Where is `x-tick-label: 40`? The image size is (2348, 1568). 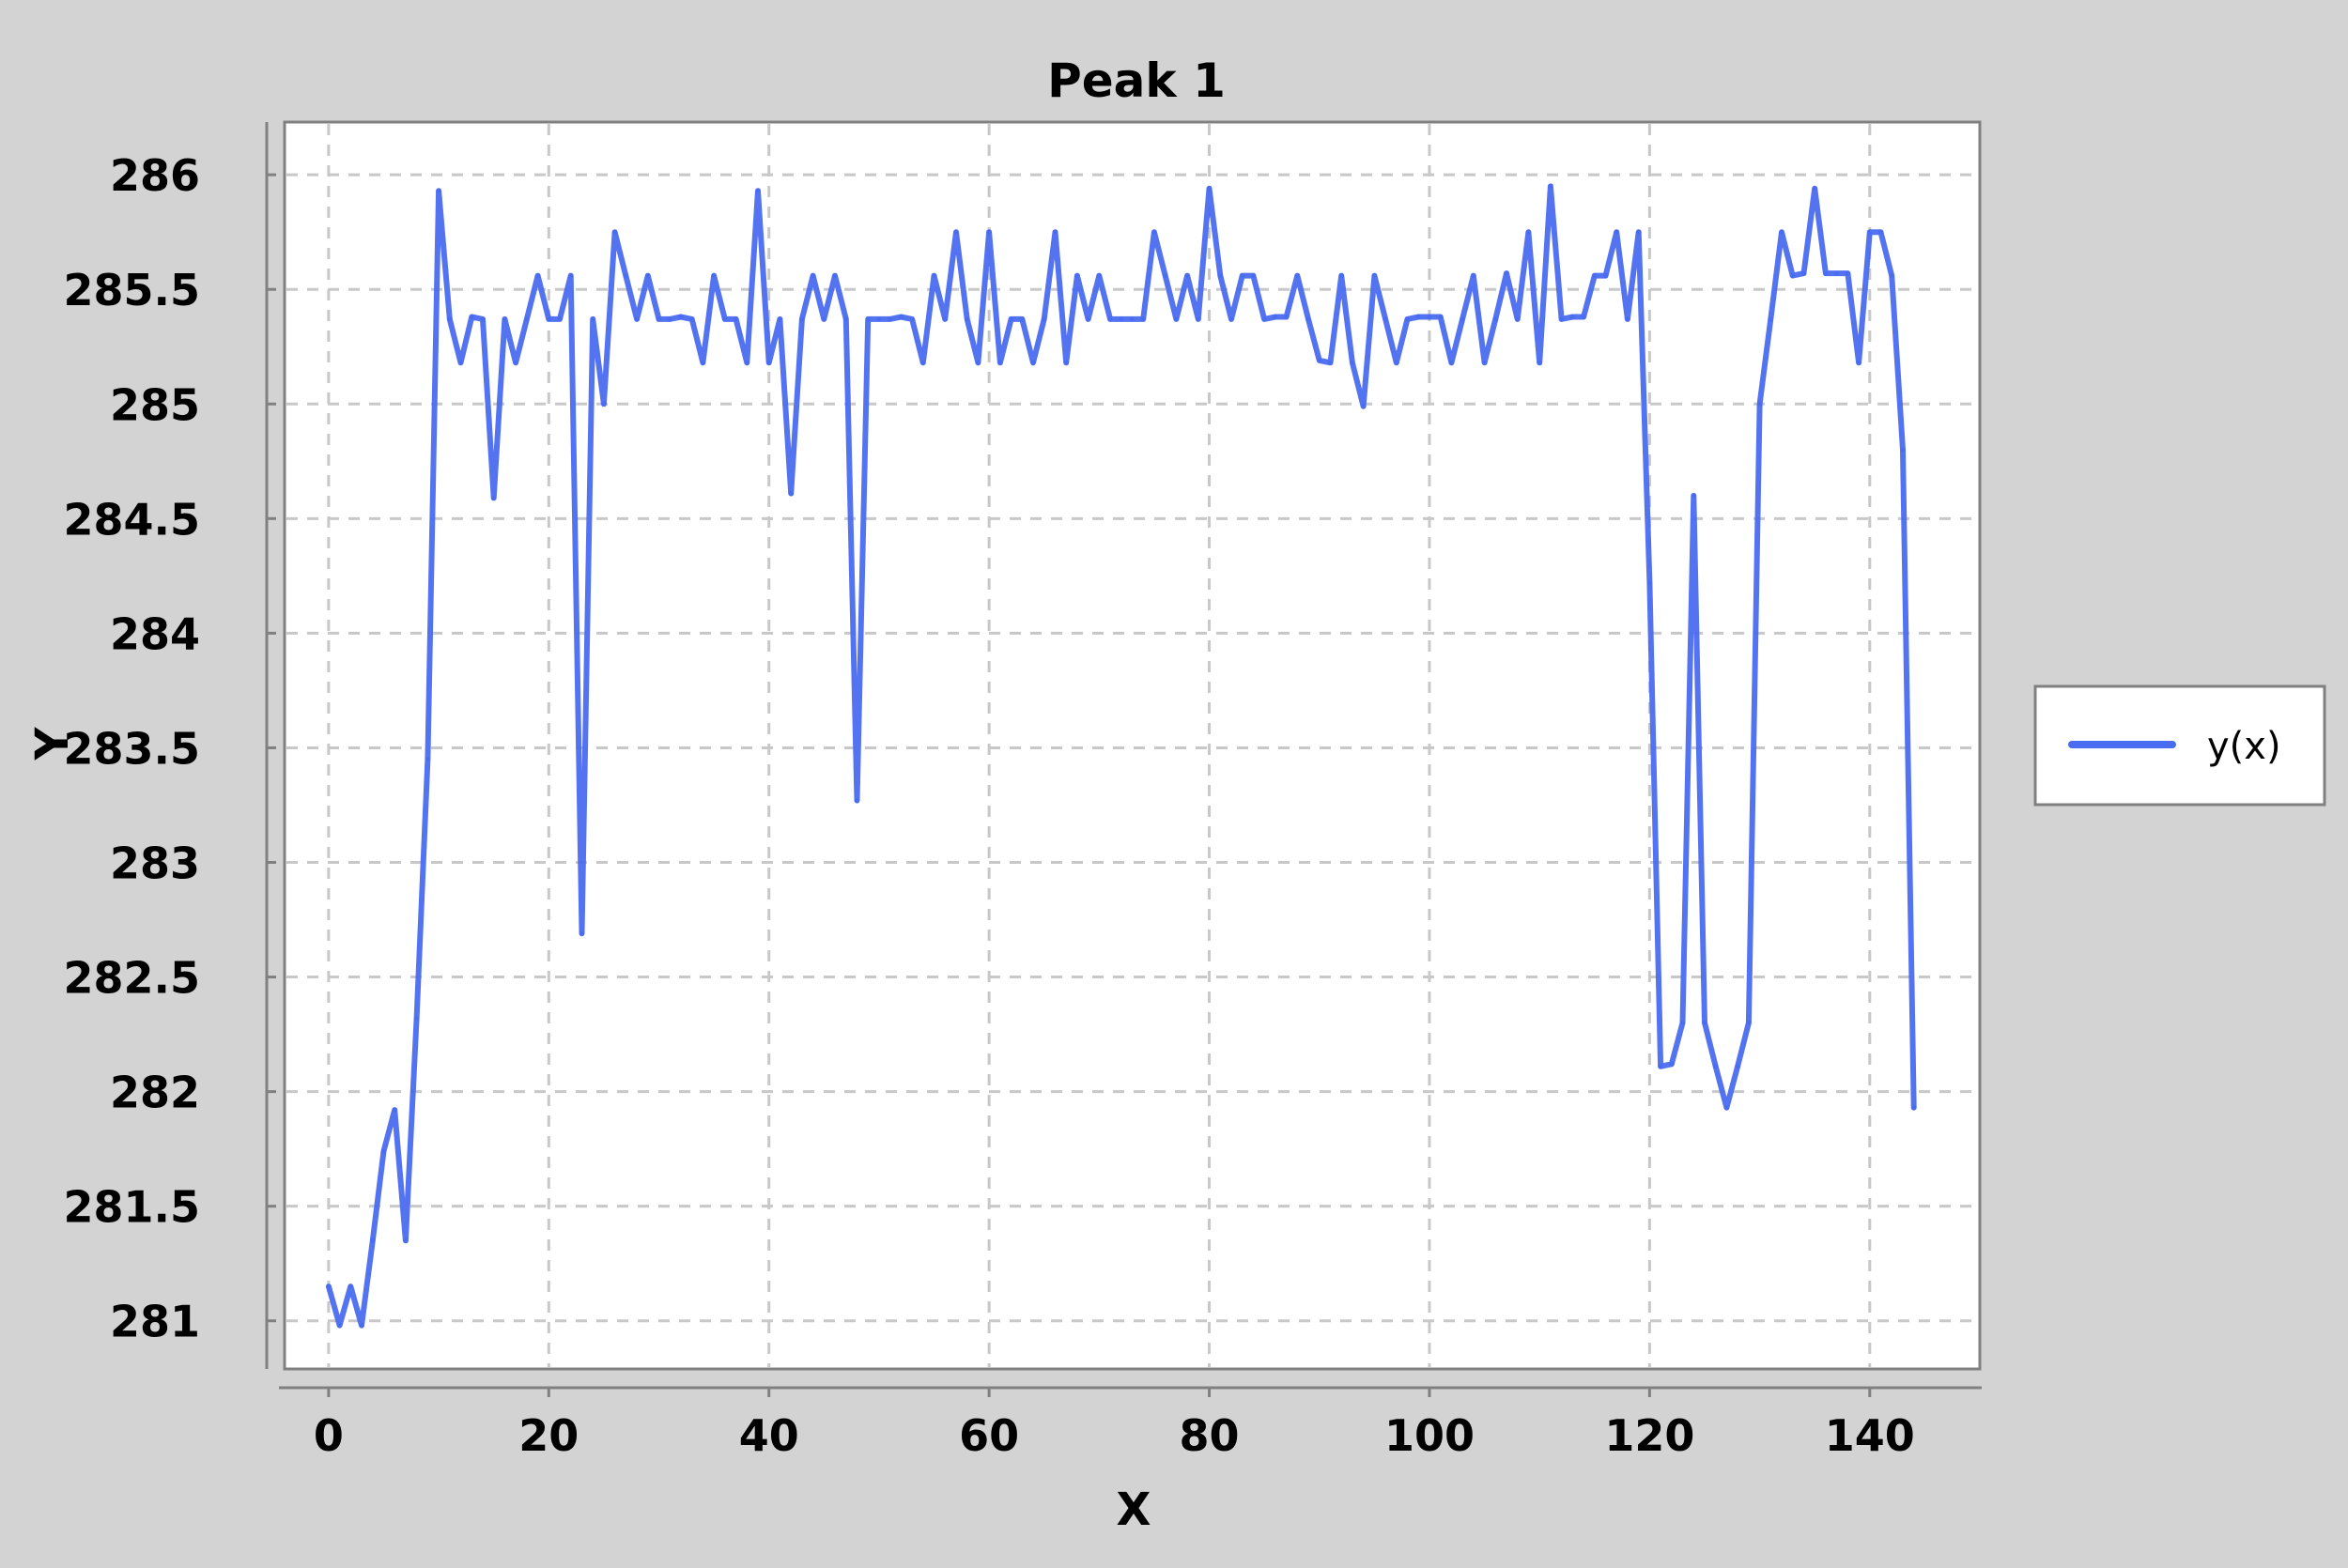
x-tick-label: 40 is located at coordinates (769, 1436).